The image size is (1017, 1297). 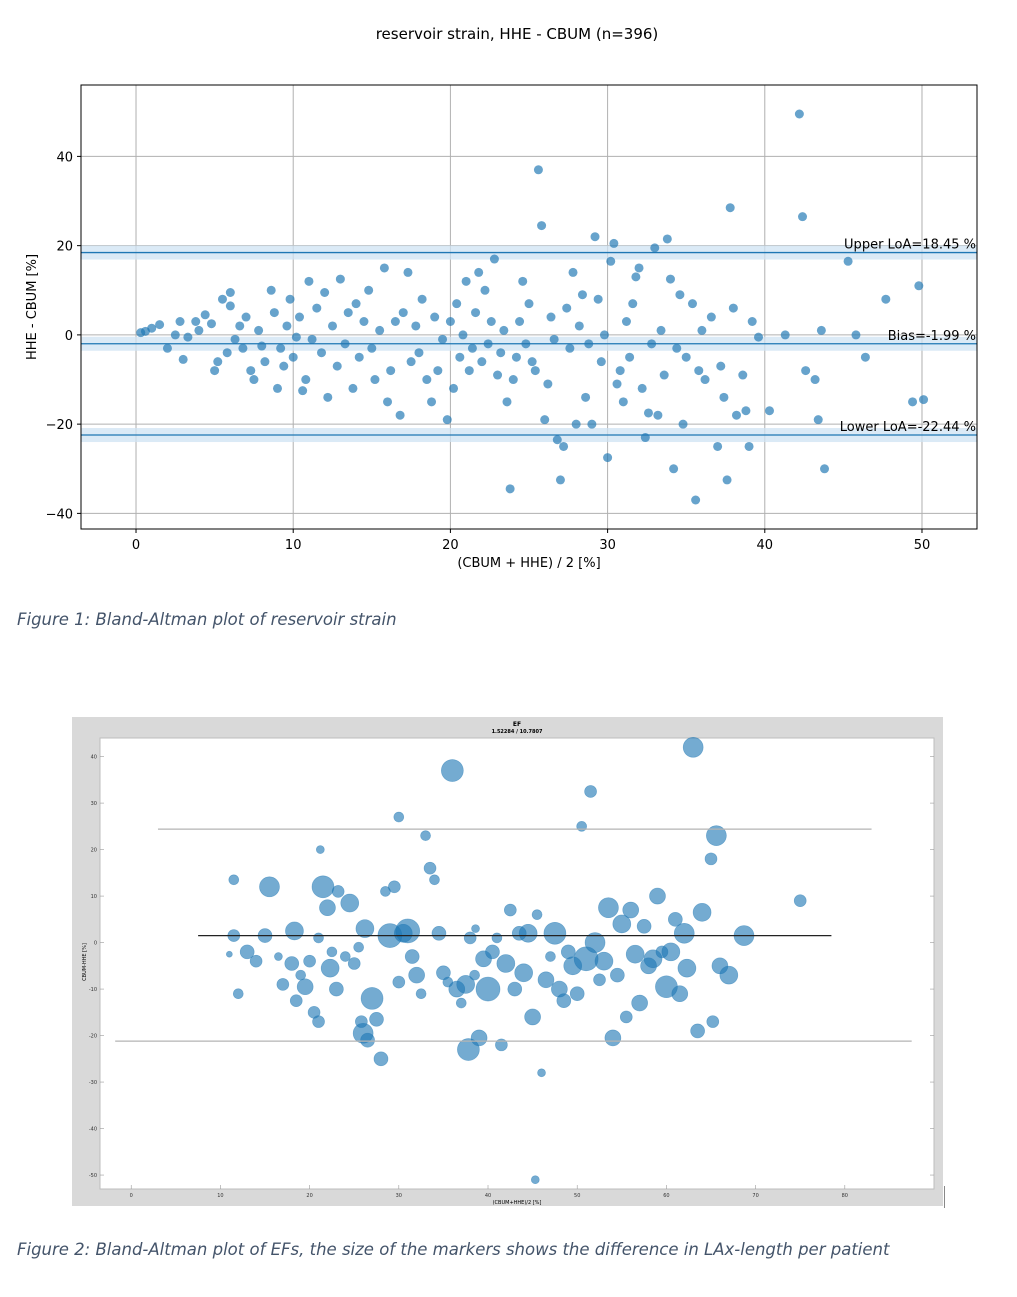 I want to click on y-tick-label: −20, so click(x=59, y=425).